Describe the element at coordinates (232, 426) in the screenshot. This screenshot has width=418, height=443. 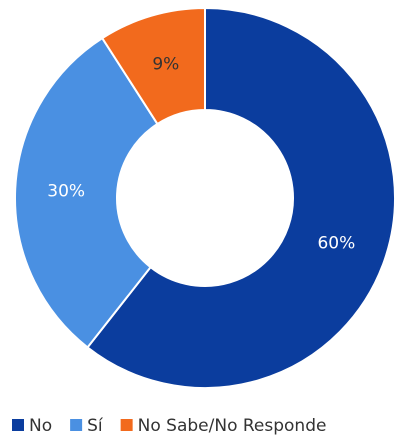
I see `legend-label: No Sabe/No Responde` at that location.